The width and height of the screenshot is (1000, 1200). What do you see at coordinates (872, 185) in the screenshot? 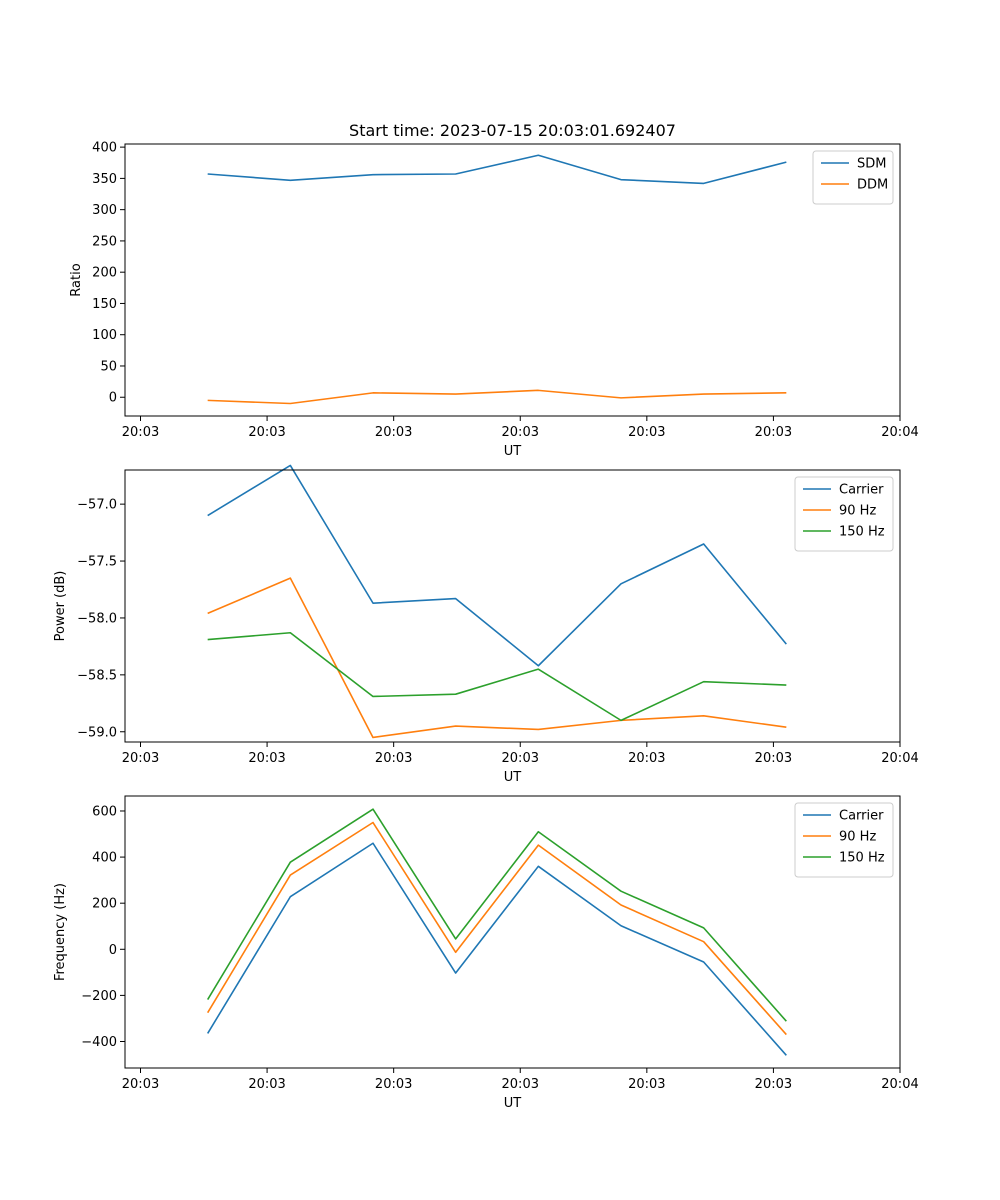
I see `legend-entry-label: DDM` at bounding box center [872, 185].